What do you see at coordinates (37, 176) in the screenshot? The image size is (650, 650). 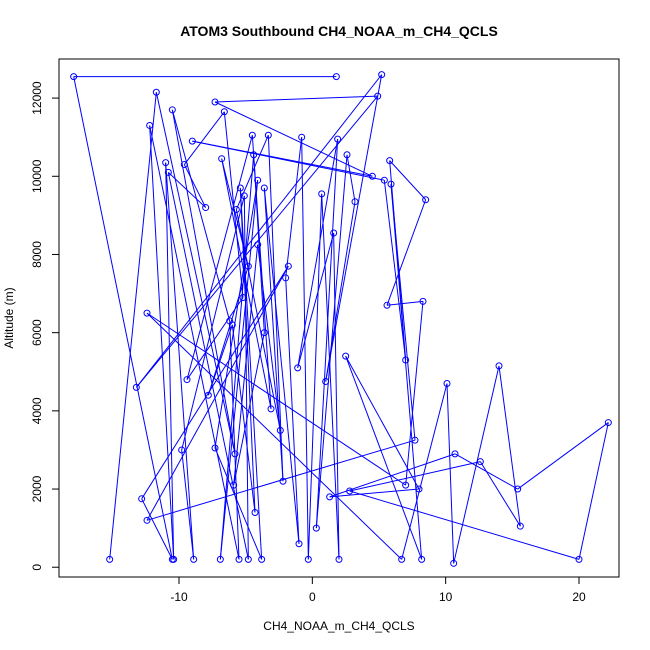 I see `y-tick-label: 10000` at bounding box center [37, 176].